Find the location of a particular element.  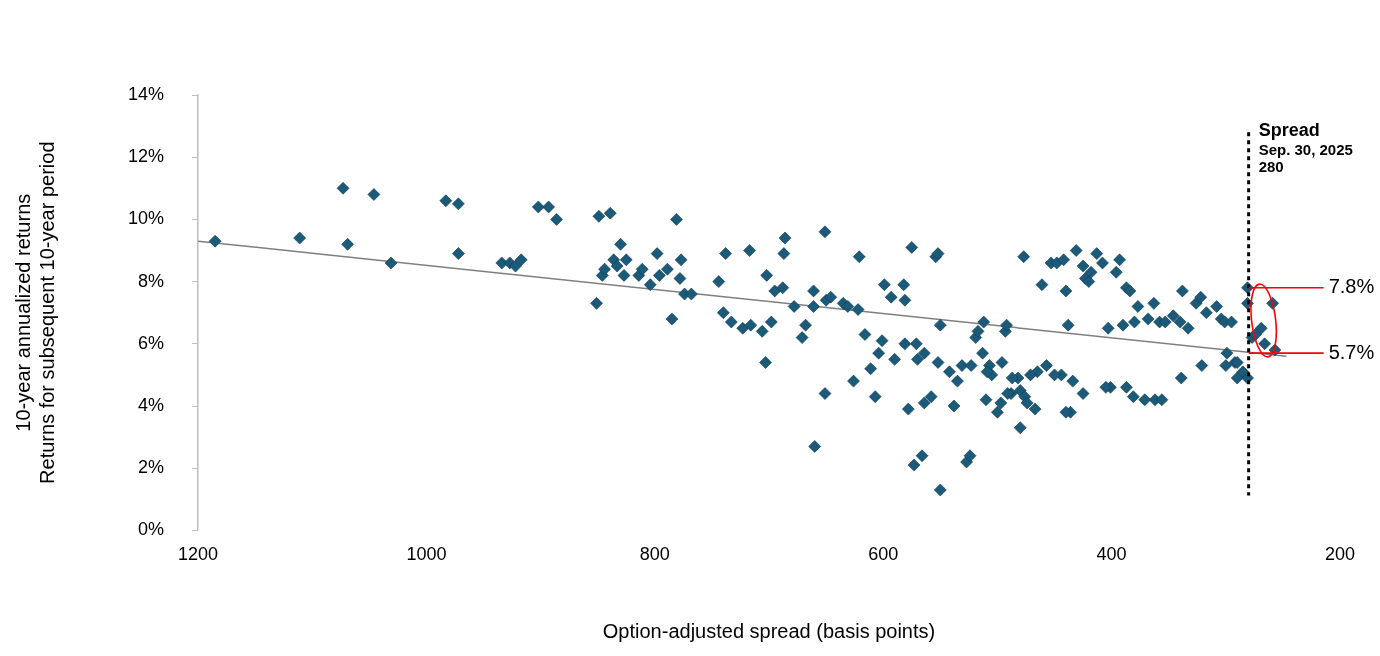

x-tick-label: 600 is located at coordinates (883, 554).